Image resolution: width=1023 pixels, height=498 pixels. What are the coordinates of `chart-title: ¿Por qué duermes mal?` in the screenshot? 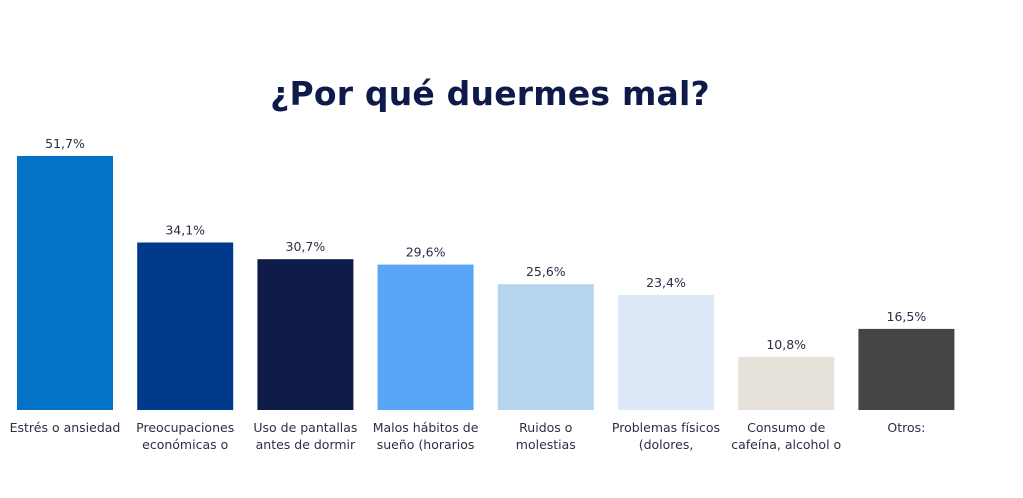 It's located at (490, 93).